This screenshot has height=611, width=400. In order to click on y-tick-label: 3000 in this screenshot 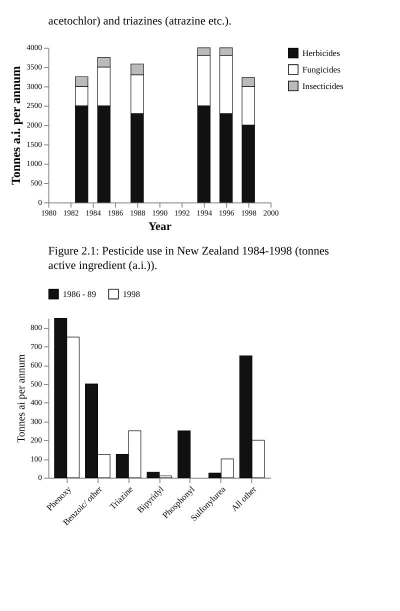, I will do `click(34, 86)`.